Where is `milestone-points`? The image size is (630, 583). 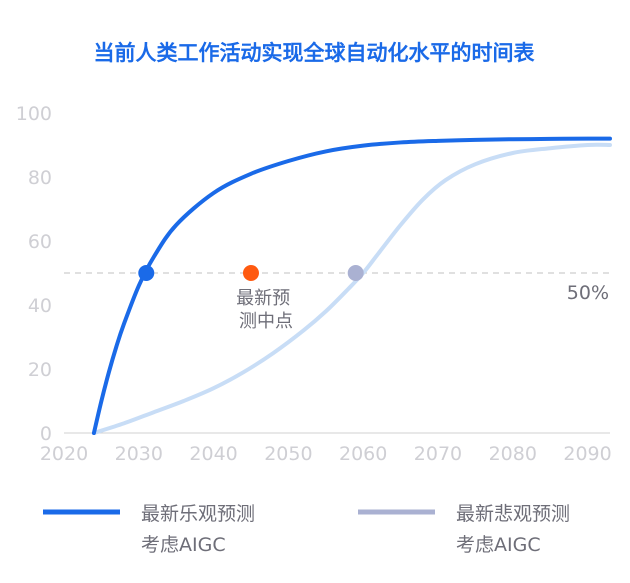
milestone-points is located at coordinates (251, 273).